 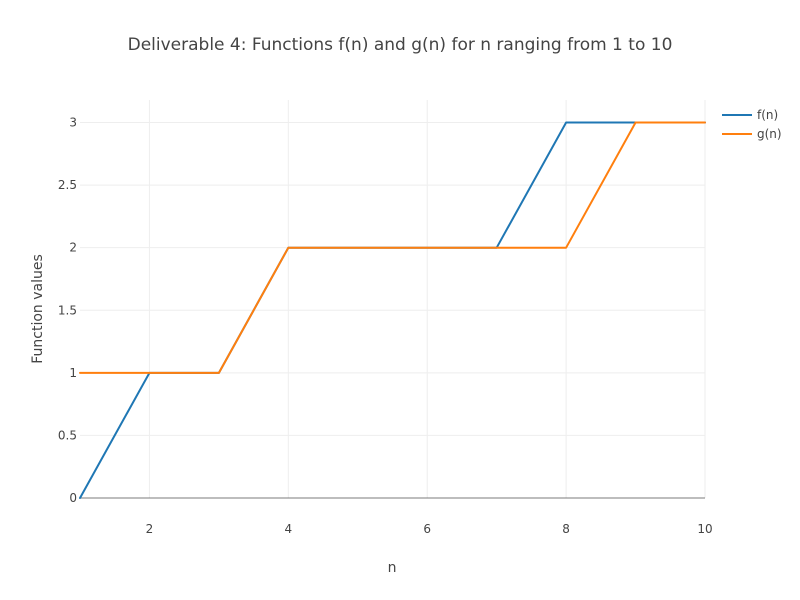 What do you see at coordinates (73, 248) in the screenshot?
I see `y-tick-label: 2` at bounding box center [73, 248].